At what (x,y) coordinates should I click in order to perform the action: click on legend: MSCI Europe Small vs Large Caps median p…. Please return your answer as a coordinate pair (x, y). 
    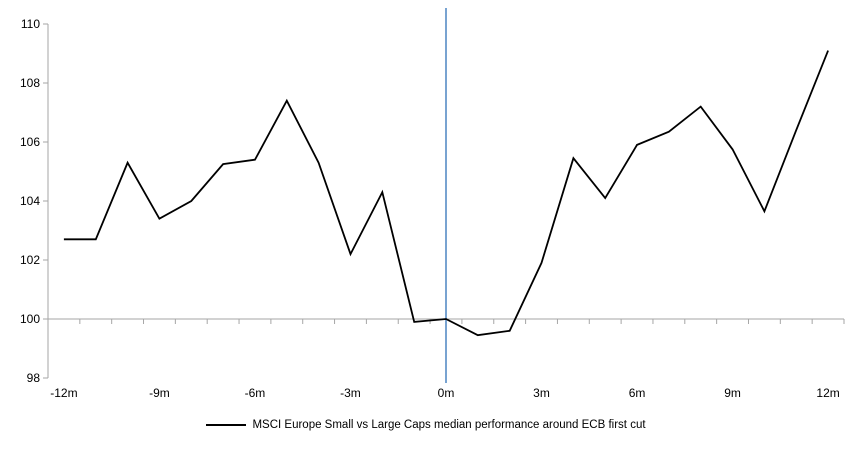
    Looking at the image, I should click on (426, 425).